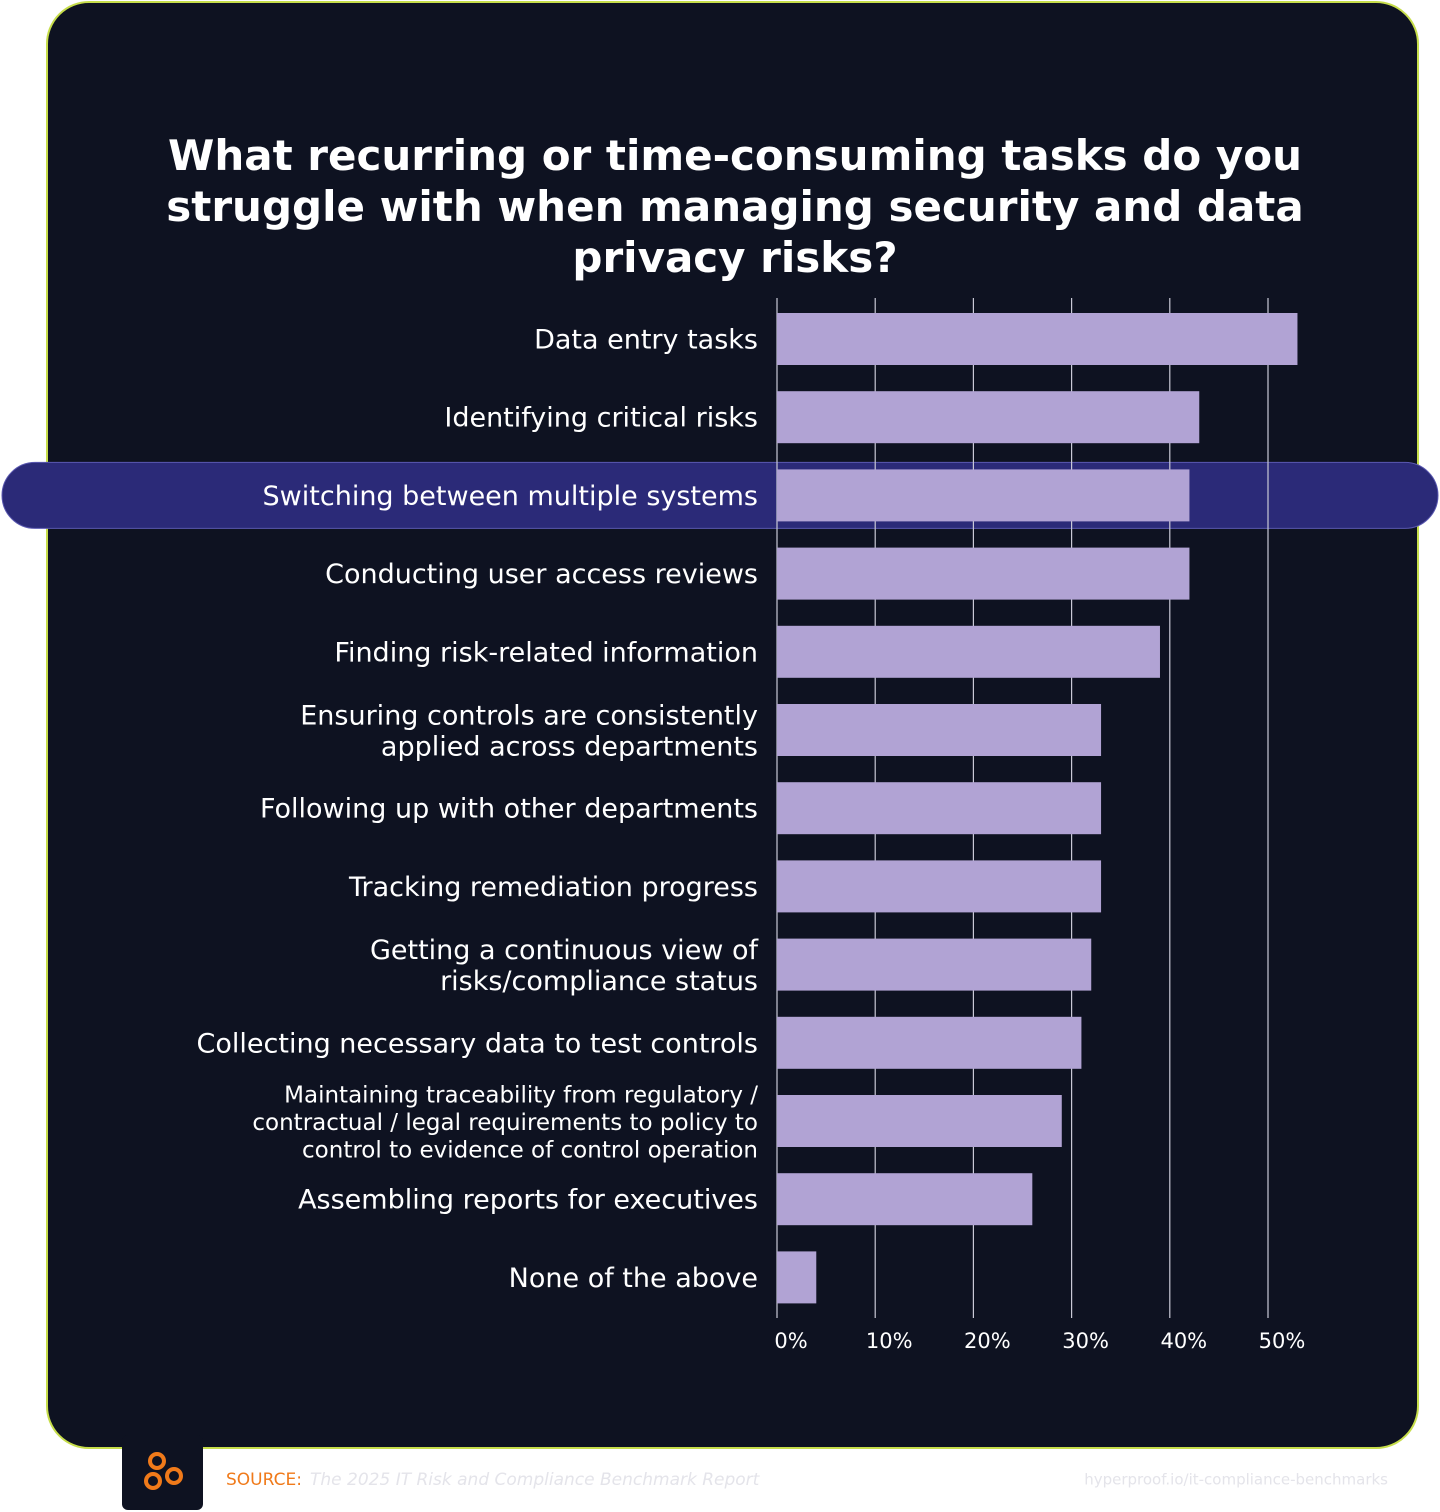 This screenshot has width=1440, height=1512. Describe the element at coordinates (541, 574) in the screenshot. I see `y-tick-label: Conducting user access reviews` at that location.